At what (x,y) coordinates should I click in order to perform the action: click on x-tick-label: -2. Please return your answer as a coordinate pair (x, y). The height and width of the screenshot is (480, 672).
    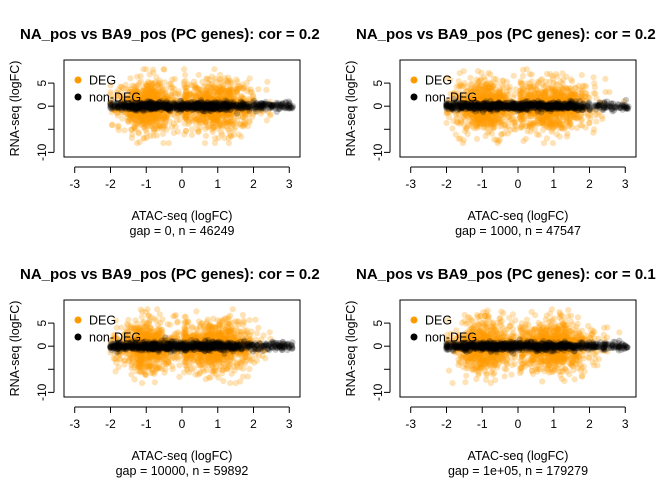
    Looking at the image, I should click on (110, 184).